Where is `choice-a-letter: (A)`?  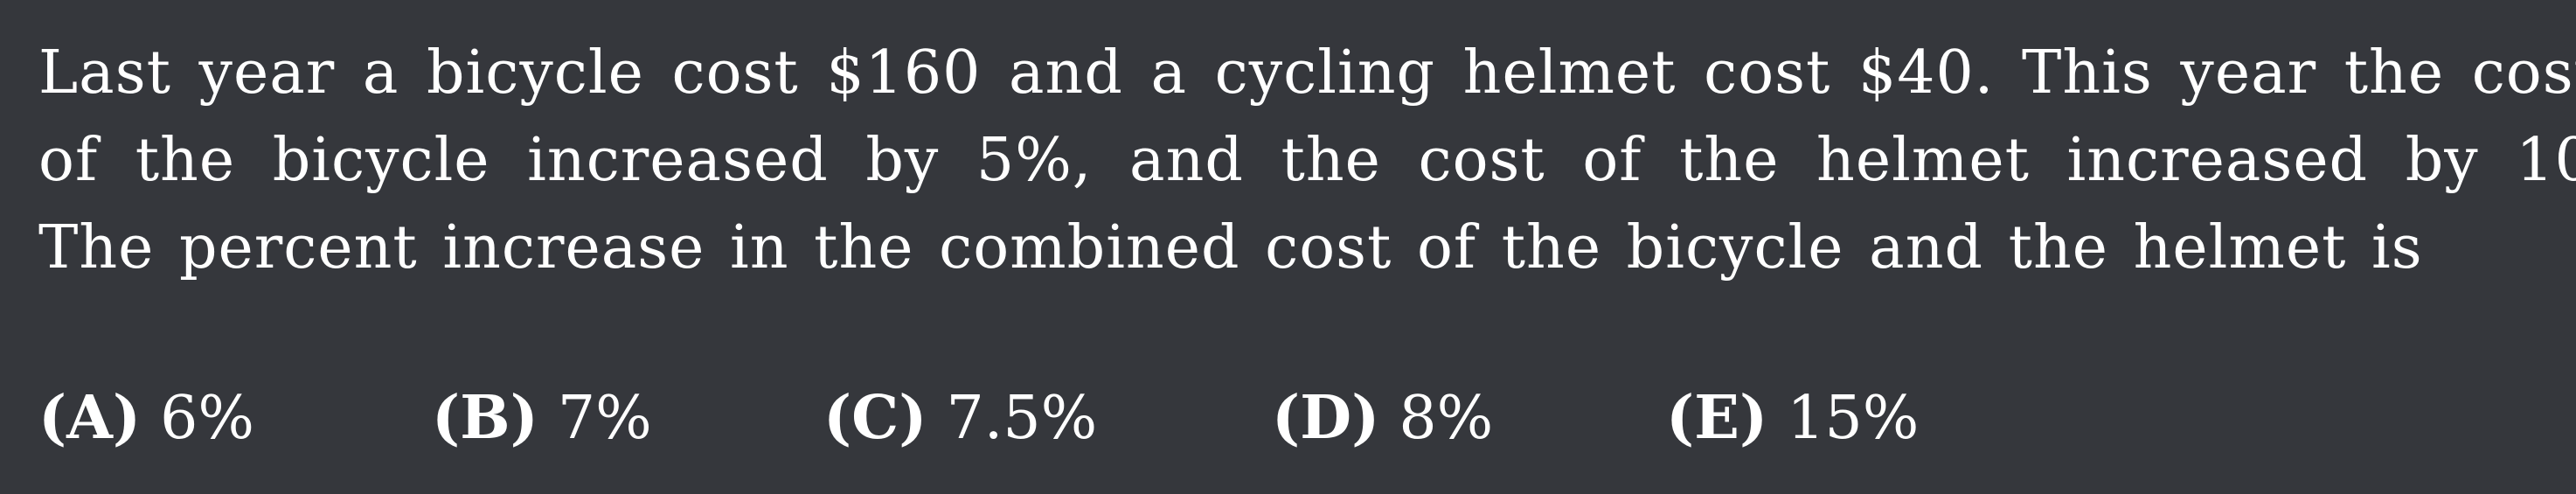
choice-a-letter: (A) is located at coordinates (90, 418).